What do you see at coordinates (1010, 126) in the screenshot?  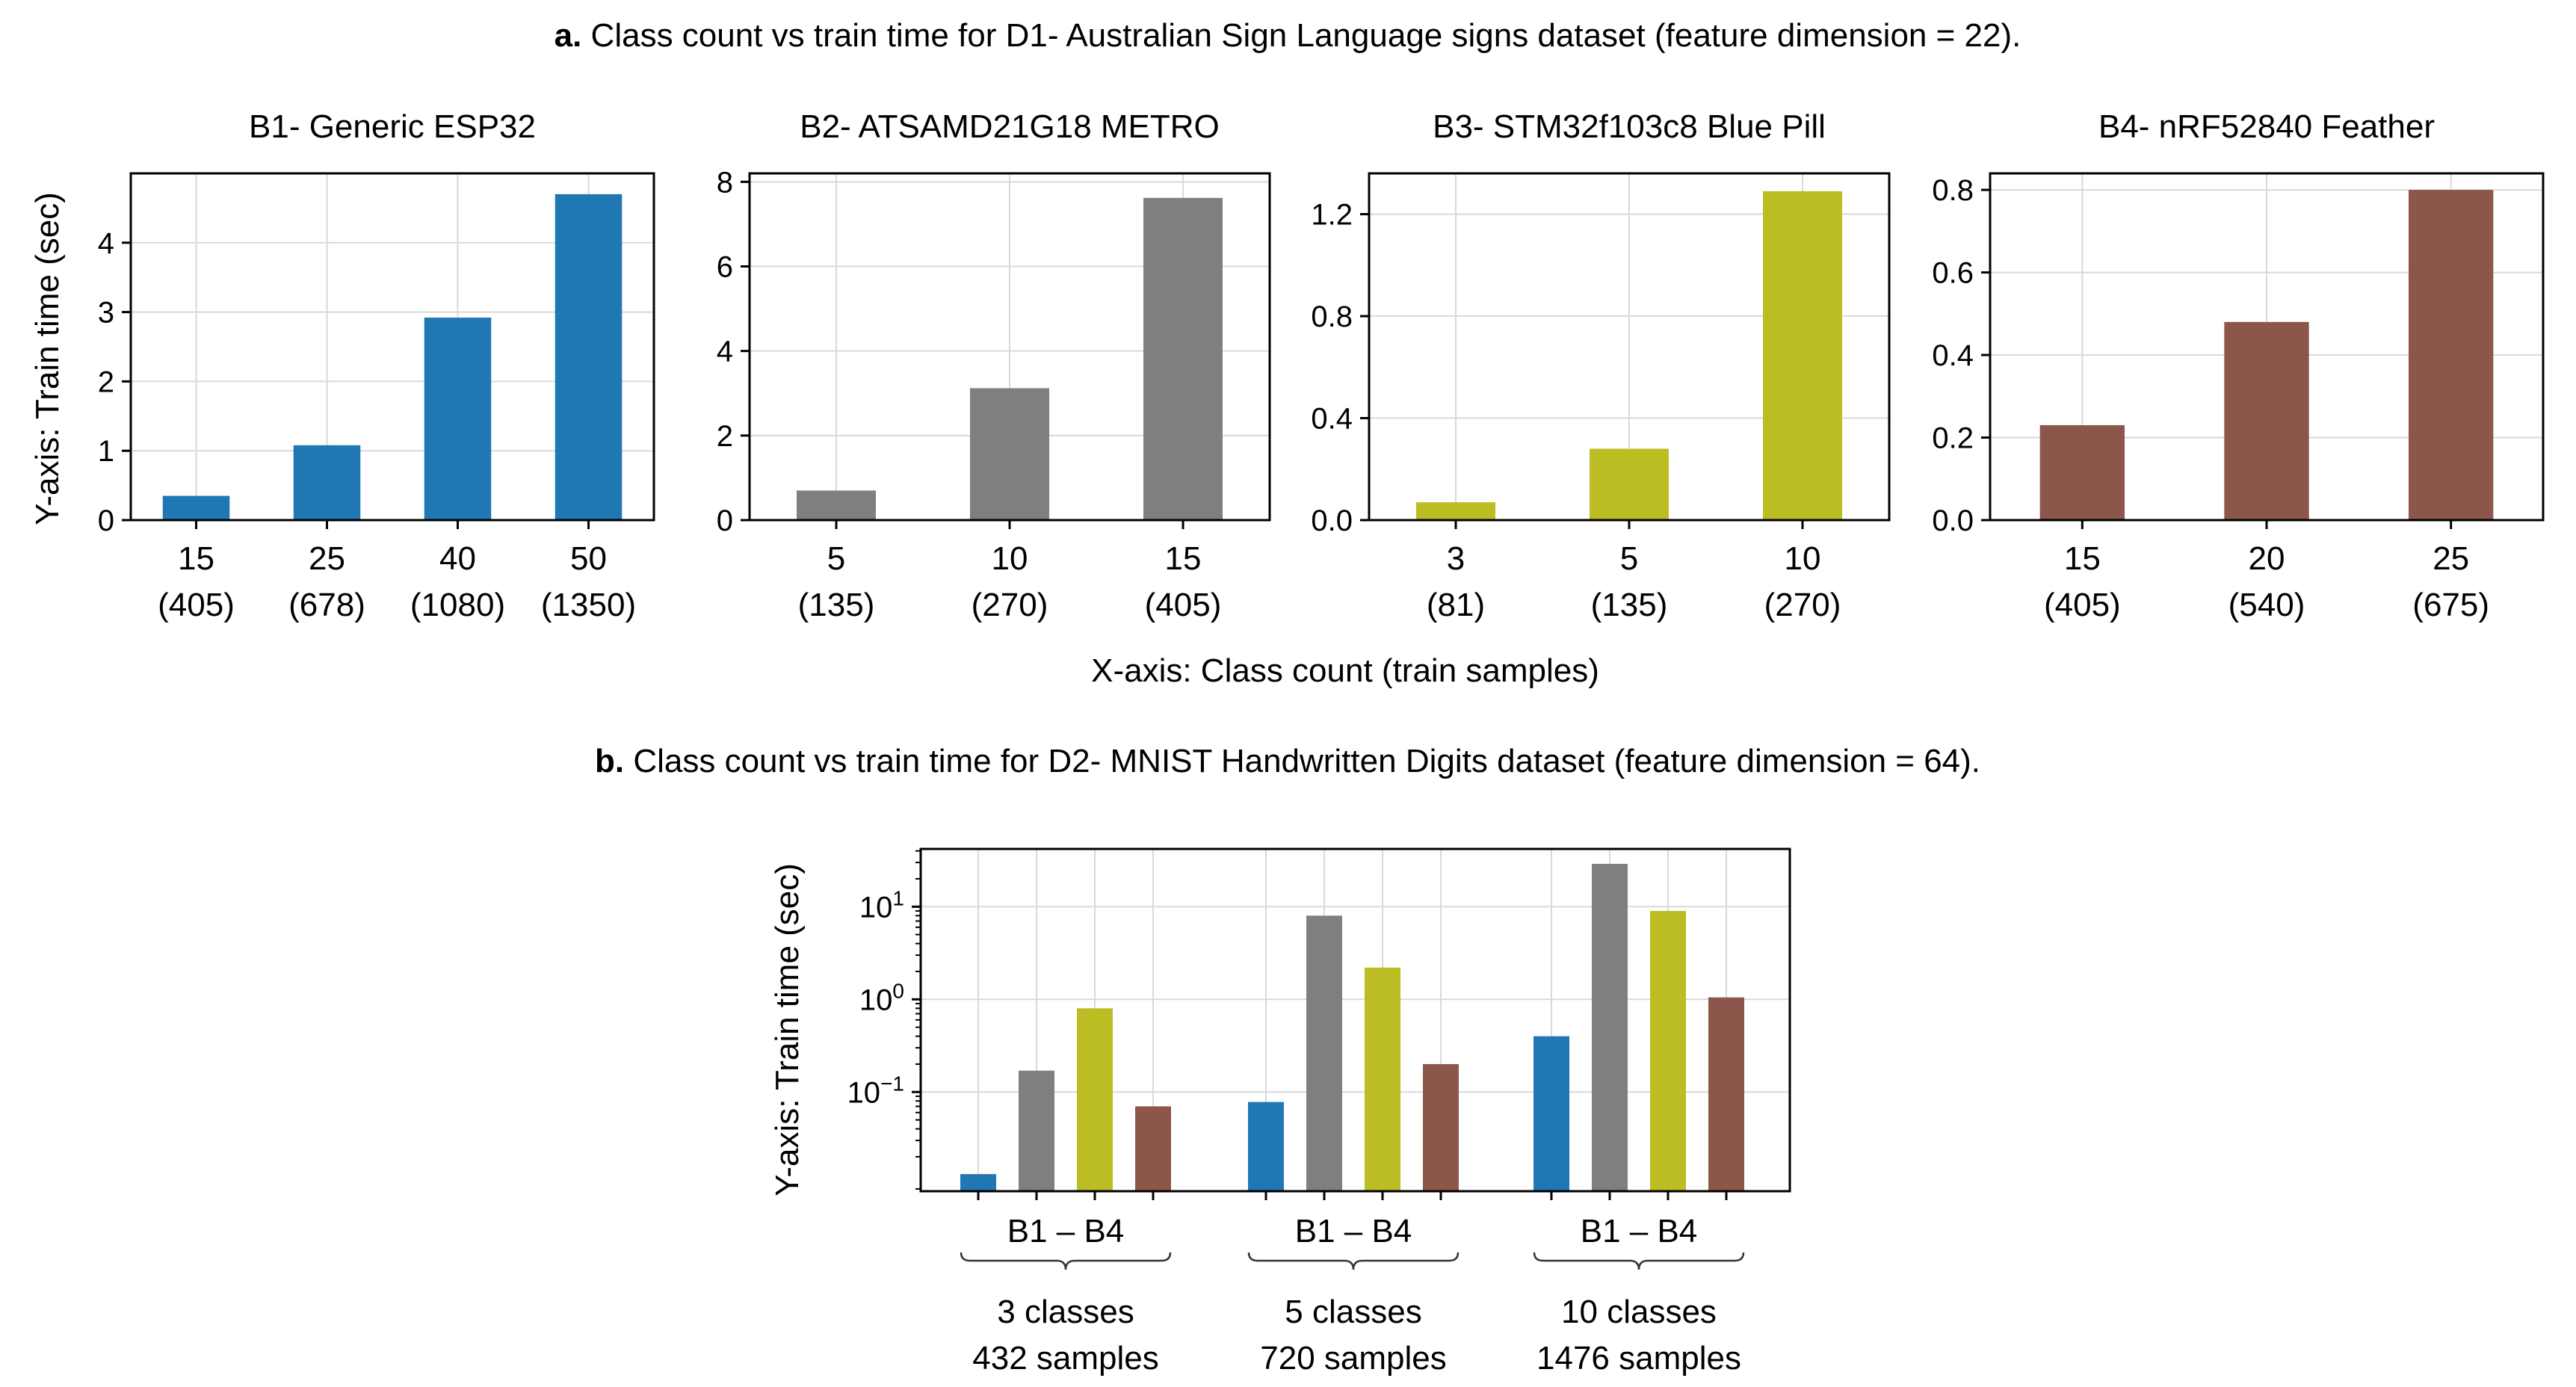 I see `chart-title: B2- ATSAMD21G18 METRO` at bounding box center [1010, 126].